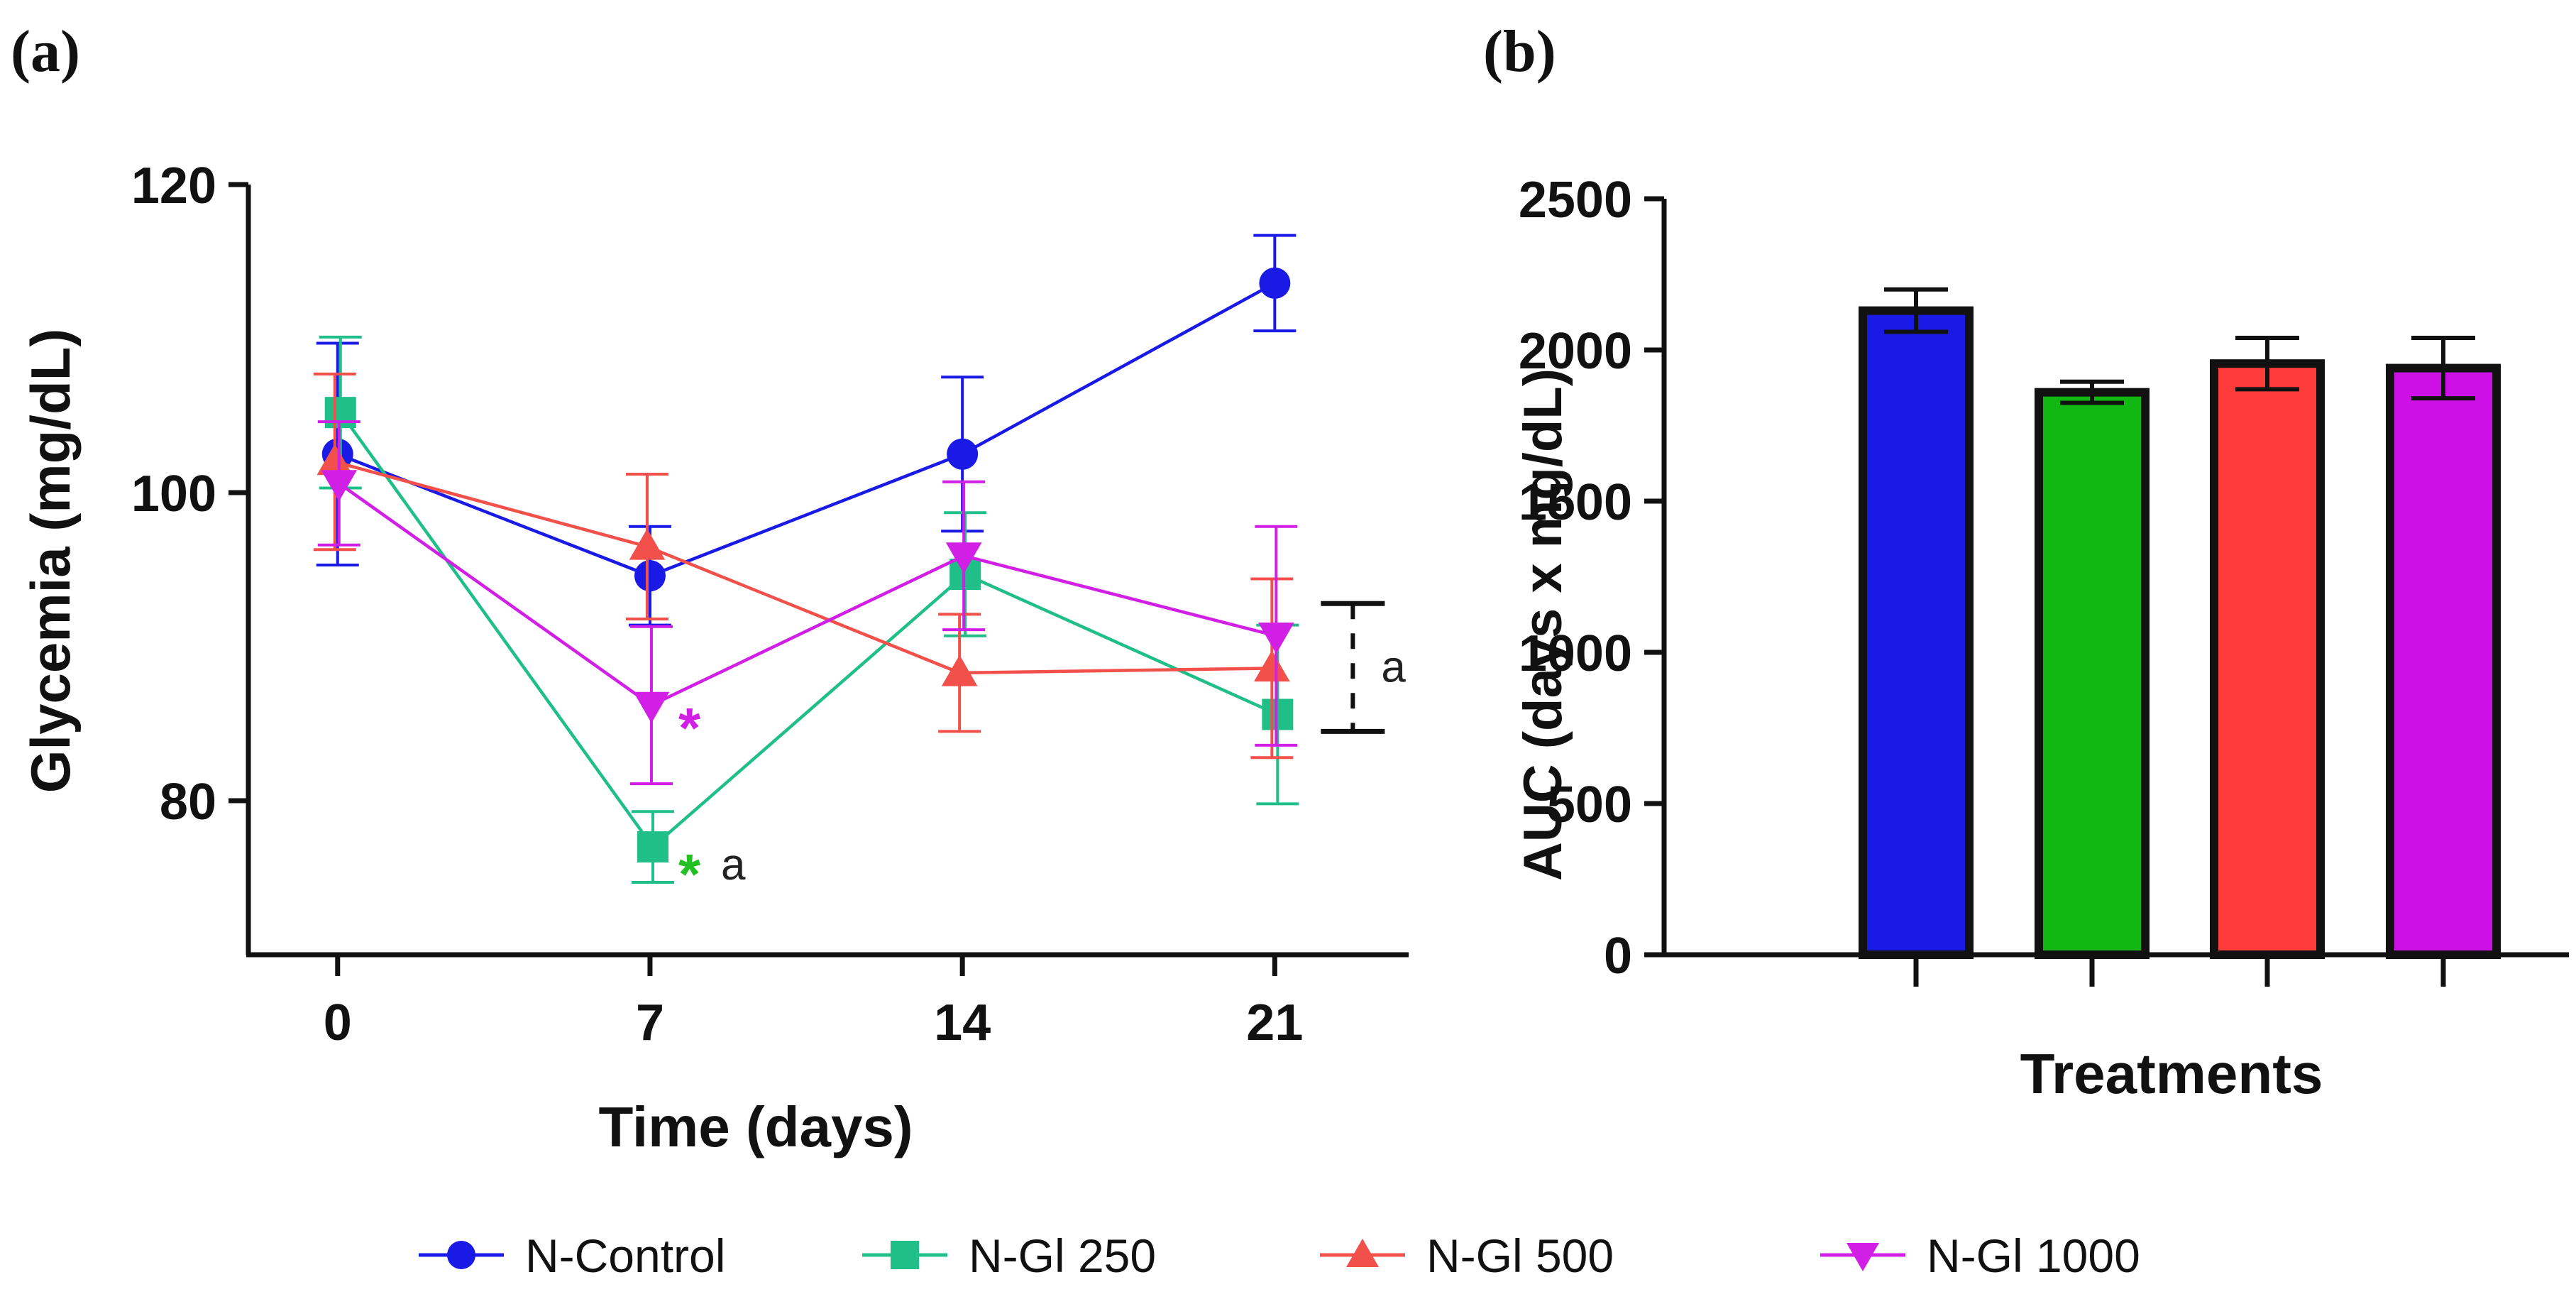  Describe the element at coordinates (1519, 51) in the screenshot. I see `panel-b-label: (b)` at that location.